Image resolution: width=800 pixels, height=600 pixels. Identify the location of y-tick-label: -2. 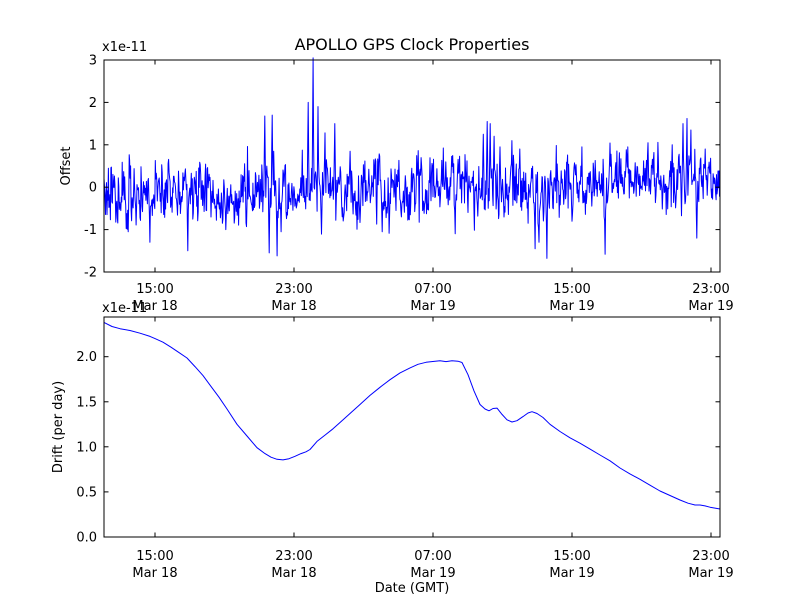
(90, 273).